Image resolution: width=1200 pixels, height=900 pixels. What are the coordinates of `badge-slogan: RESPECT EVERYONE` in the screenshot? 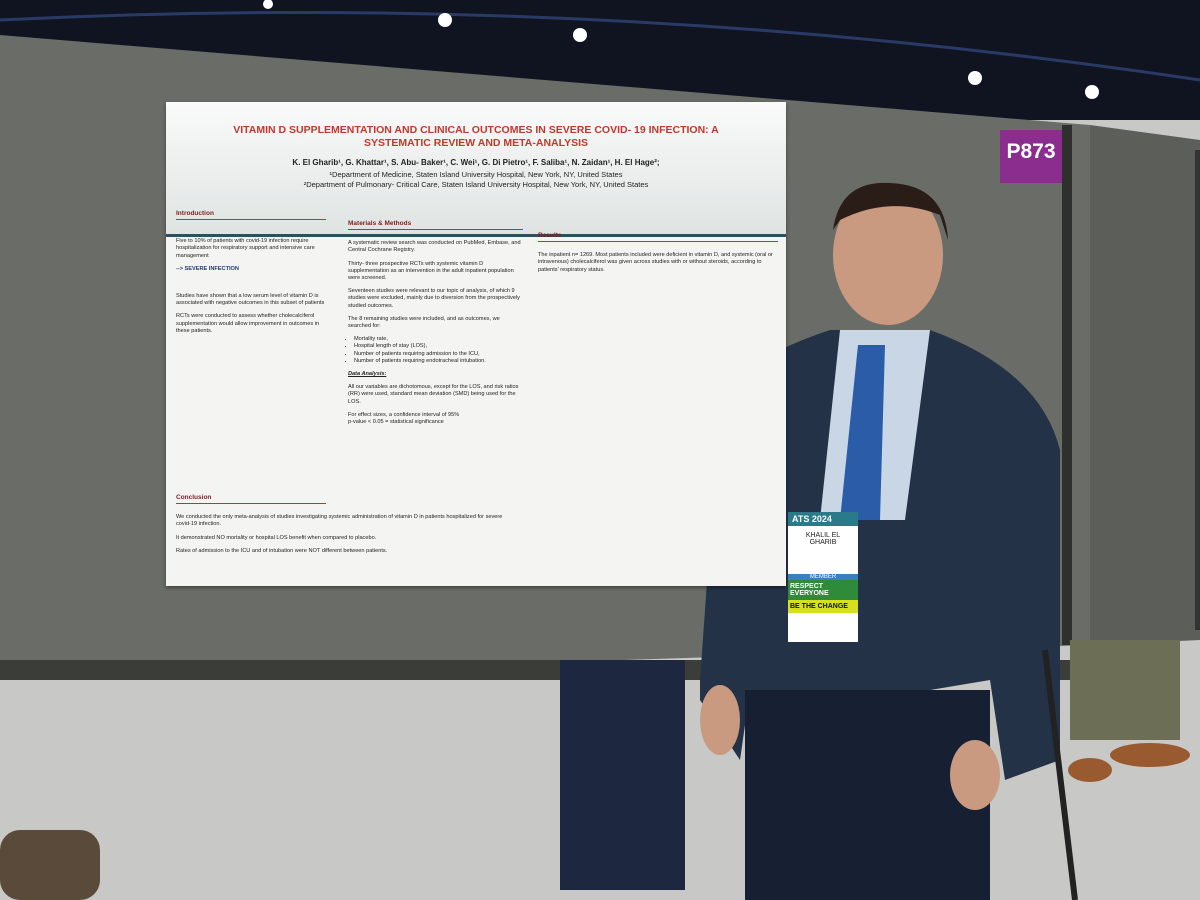 It's located at (823, 590).